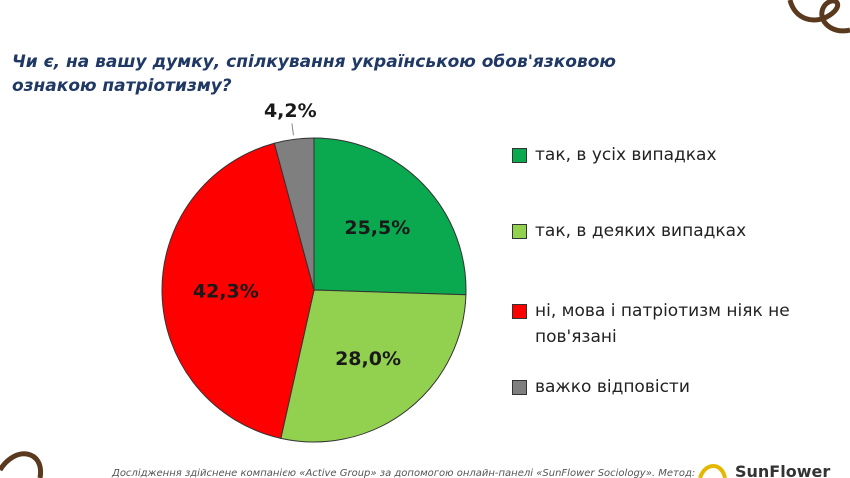  I want to click on legend-item: так, в усіх випадках, so click(662, 155).